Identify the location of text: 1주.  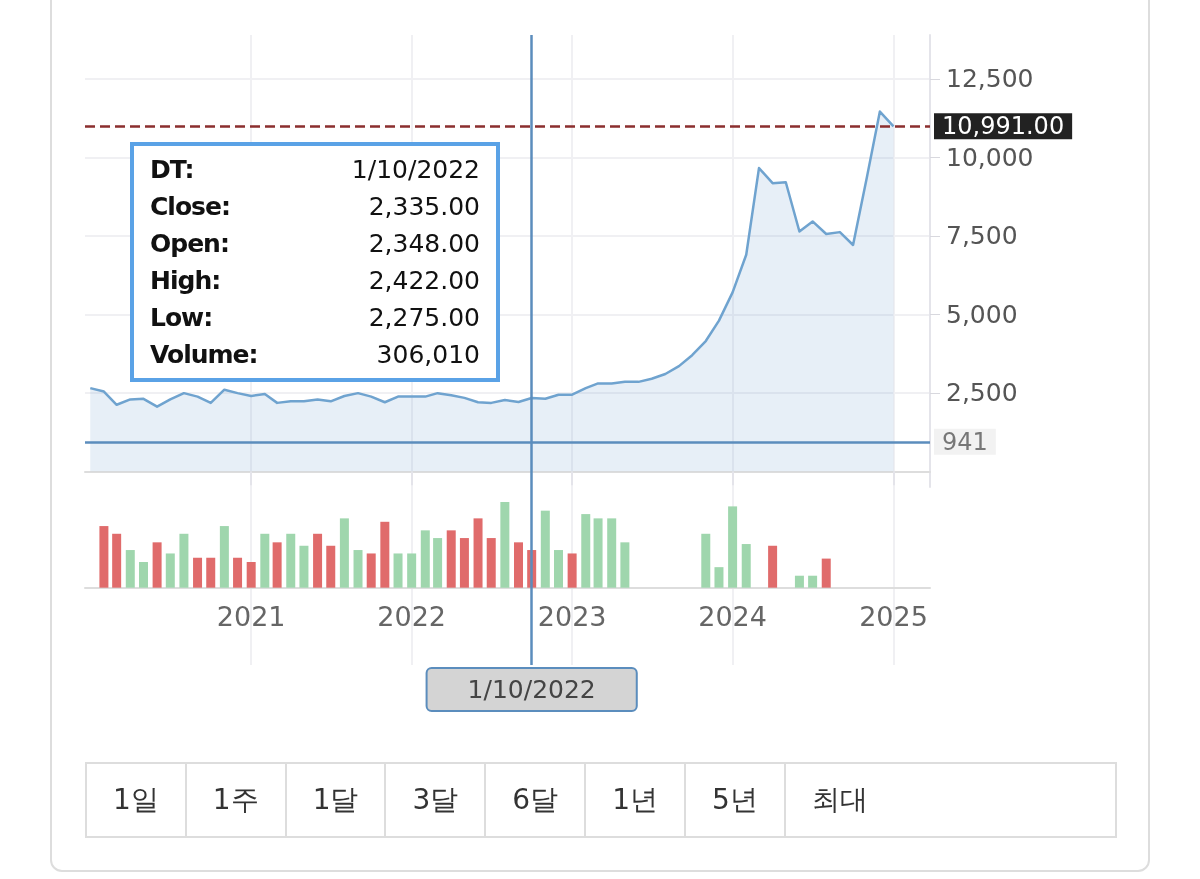
(236, 800).